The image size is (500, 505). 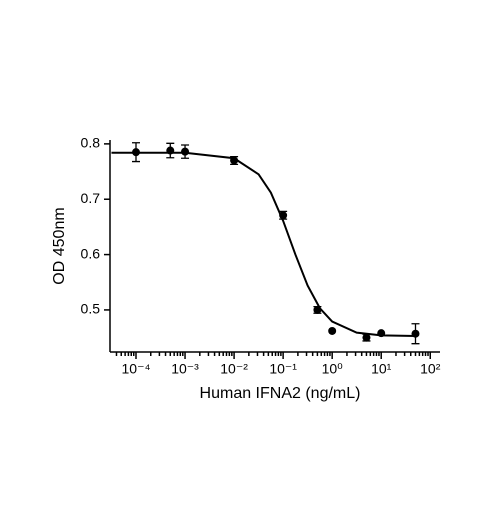 I want to click on x-tick-label: 10⁻³, so click(x=185, y=369).